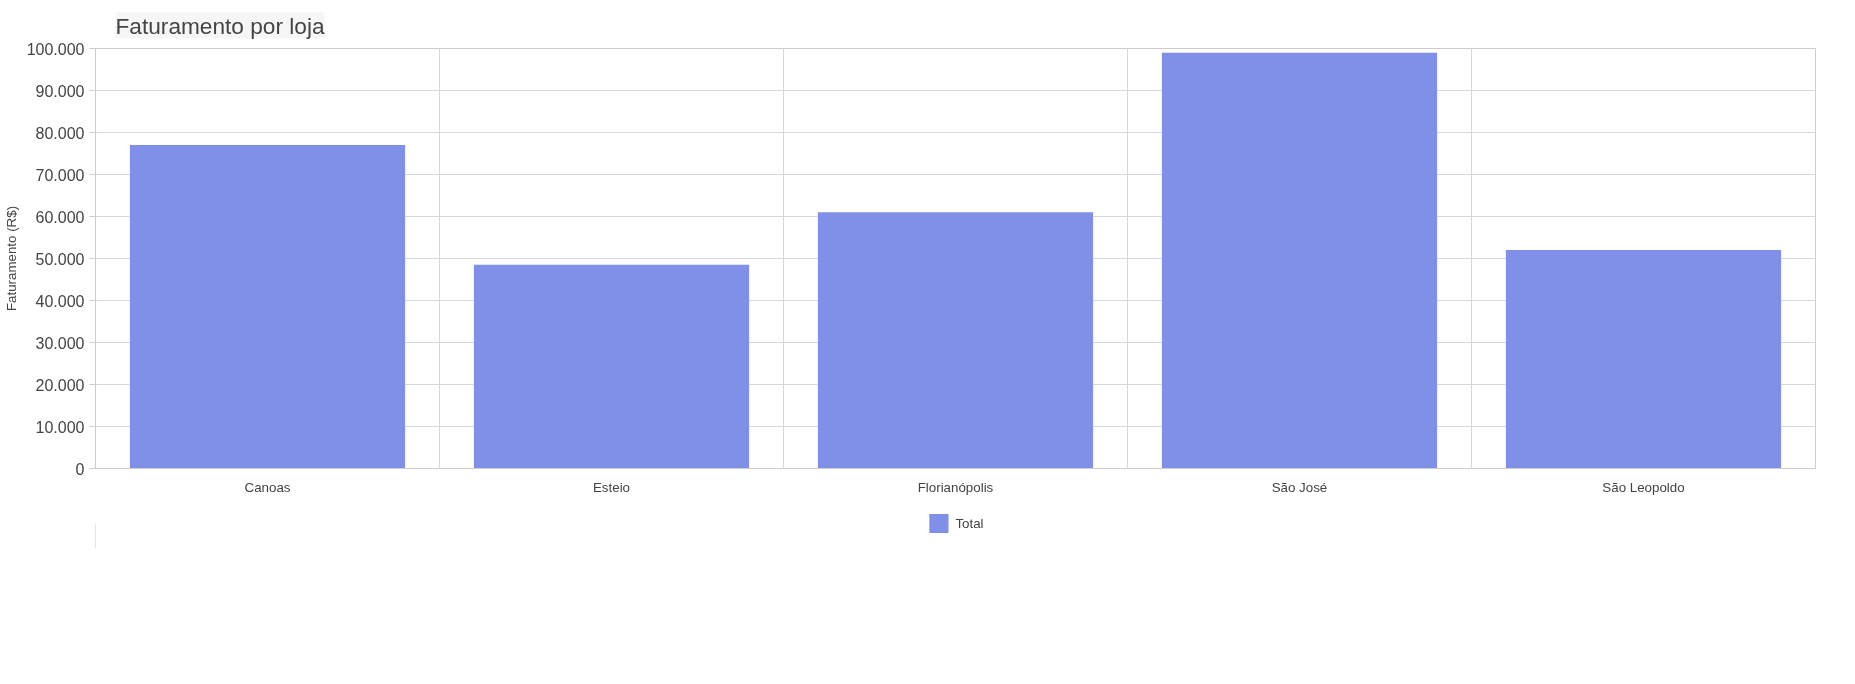 Image resolution: width=1855 pixels, height=684 pixels. What do you see at coordinates (1299, 487) in the screenshot?
I see `x-tick-label: São José` at bounding box center [1299, 487].